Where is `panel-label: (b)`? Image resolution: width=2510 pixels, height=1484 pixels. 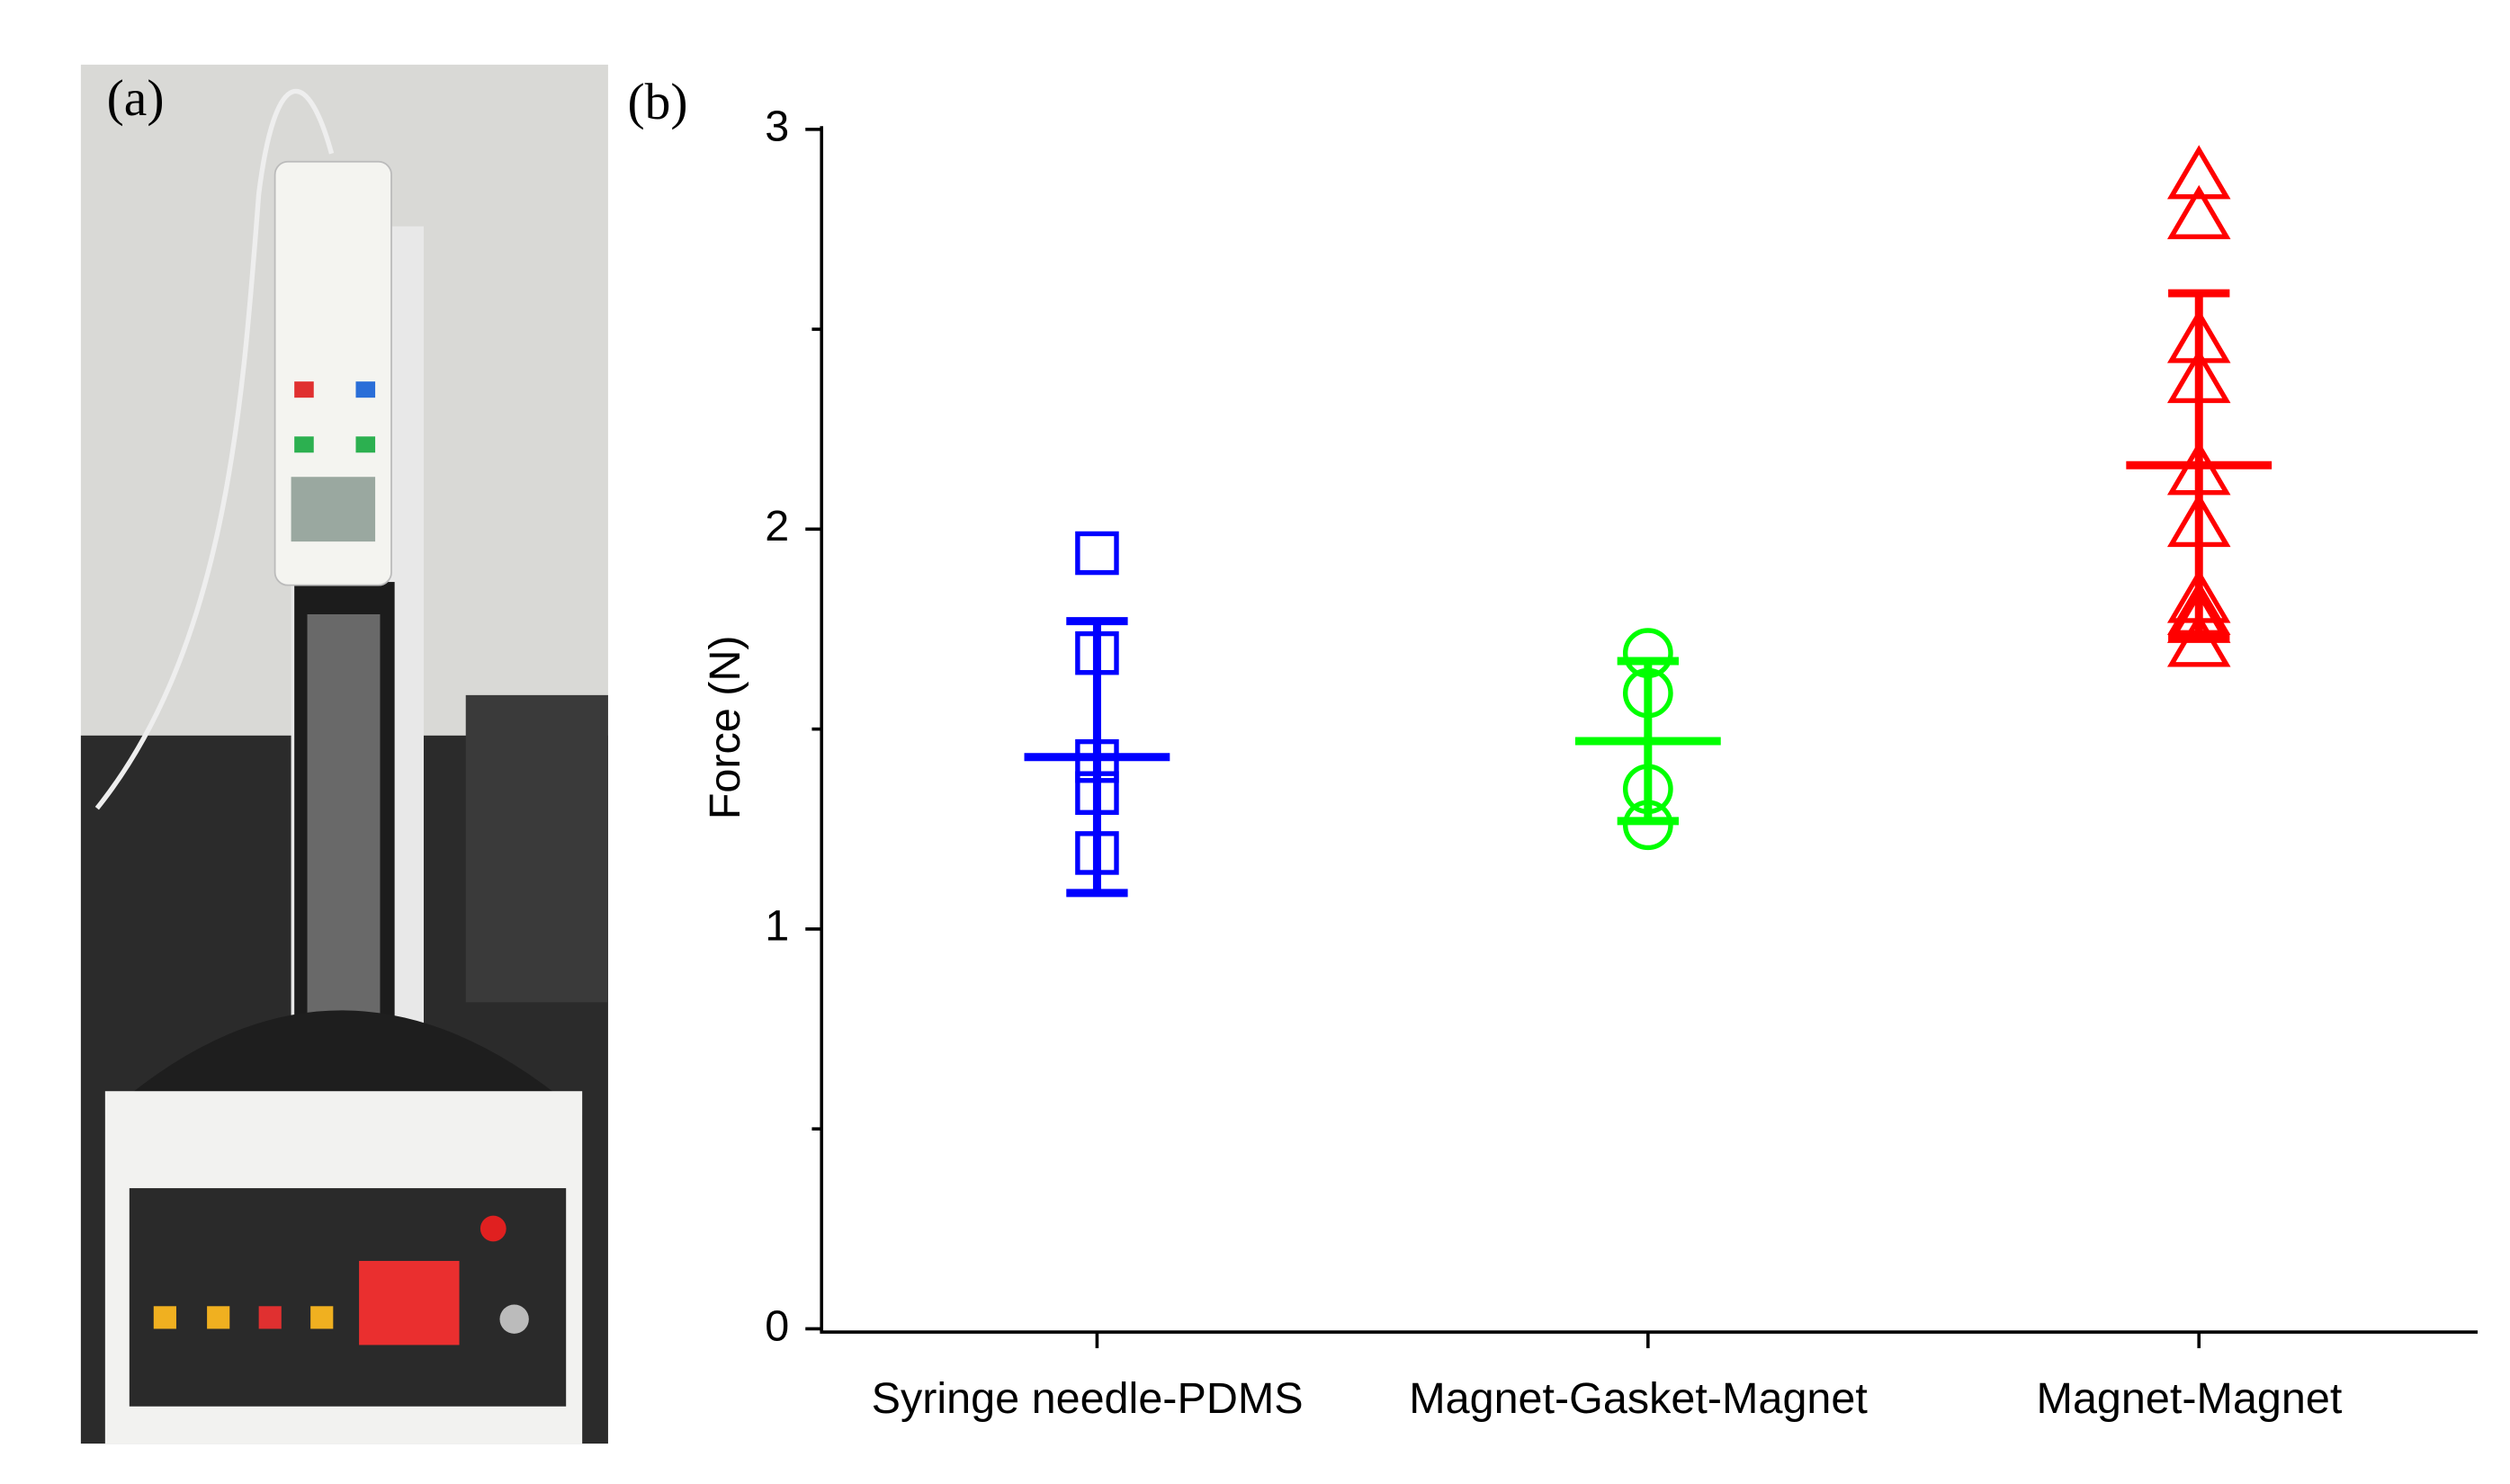 panel-label: (b) is located at coordinates (657, 102).